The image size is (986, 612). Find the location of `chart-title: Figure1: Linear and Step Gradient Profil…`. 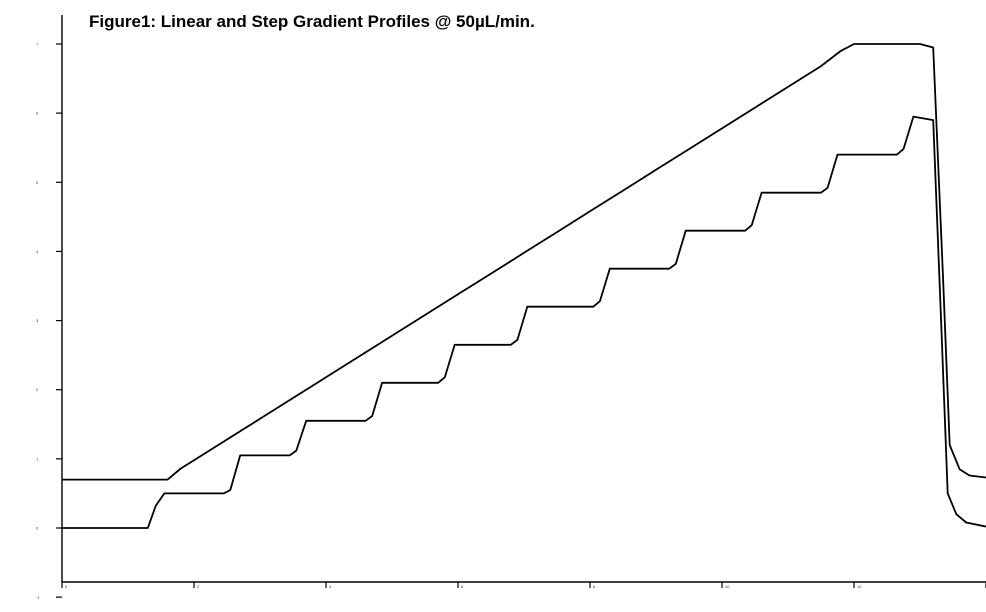

chart-title: Figure1: Linear and Step Gradient Profil… is located at coordinates (312, 21).